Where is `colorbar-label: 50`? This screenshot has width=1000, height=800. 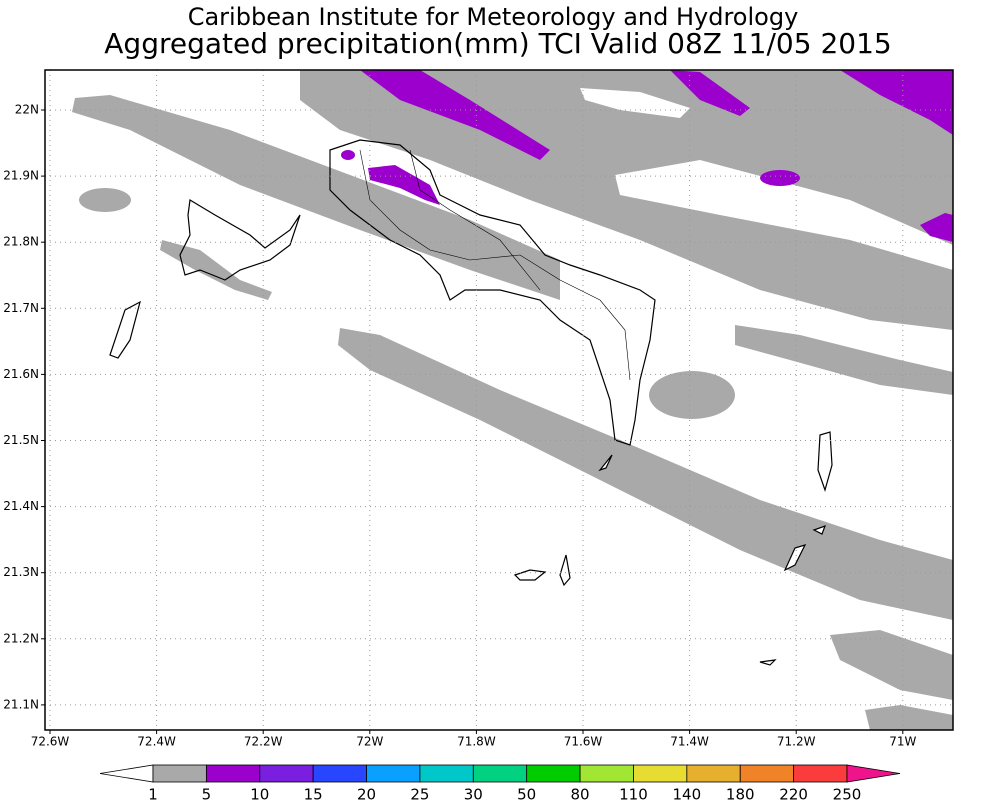
colorbar-label: 50 is located at coordinates (526, 793).